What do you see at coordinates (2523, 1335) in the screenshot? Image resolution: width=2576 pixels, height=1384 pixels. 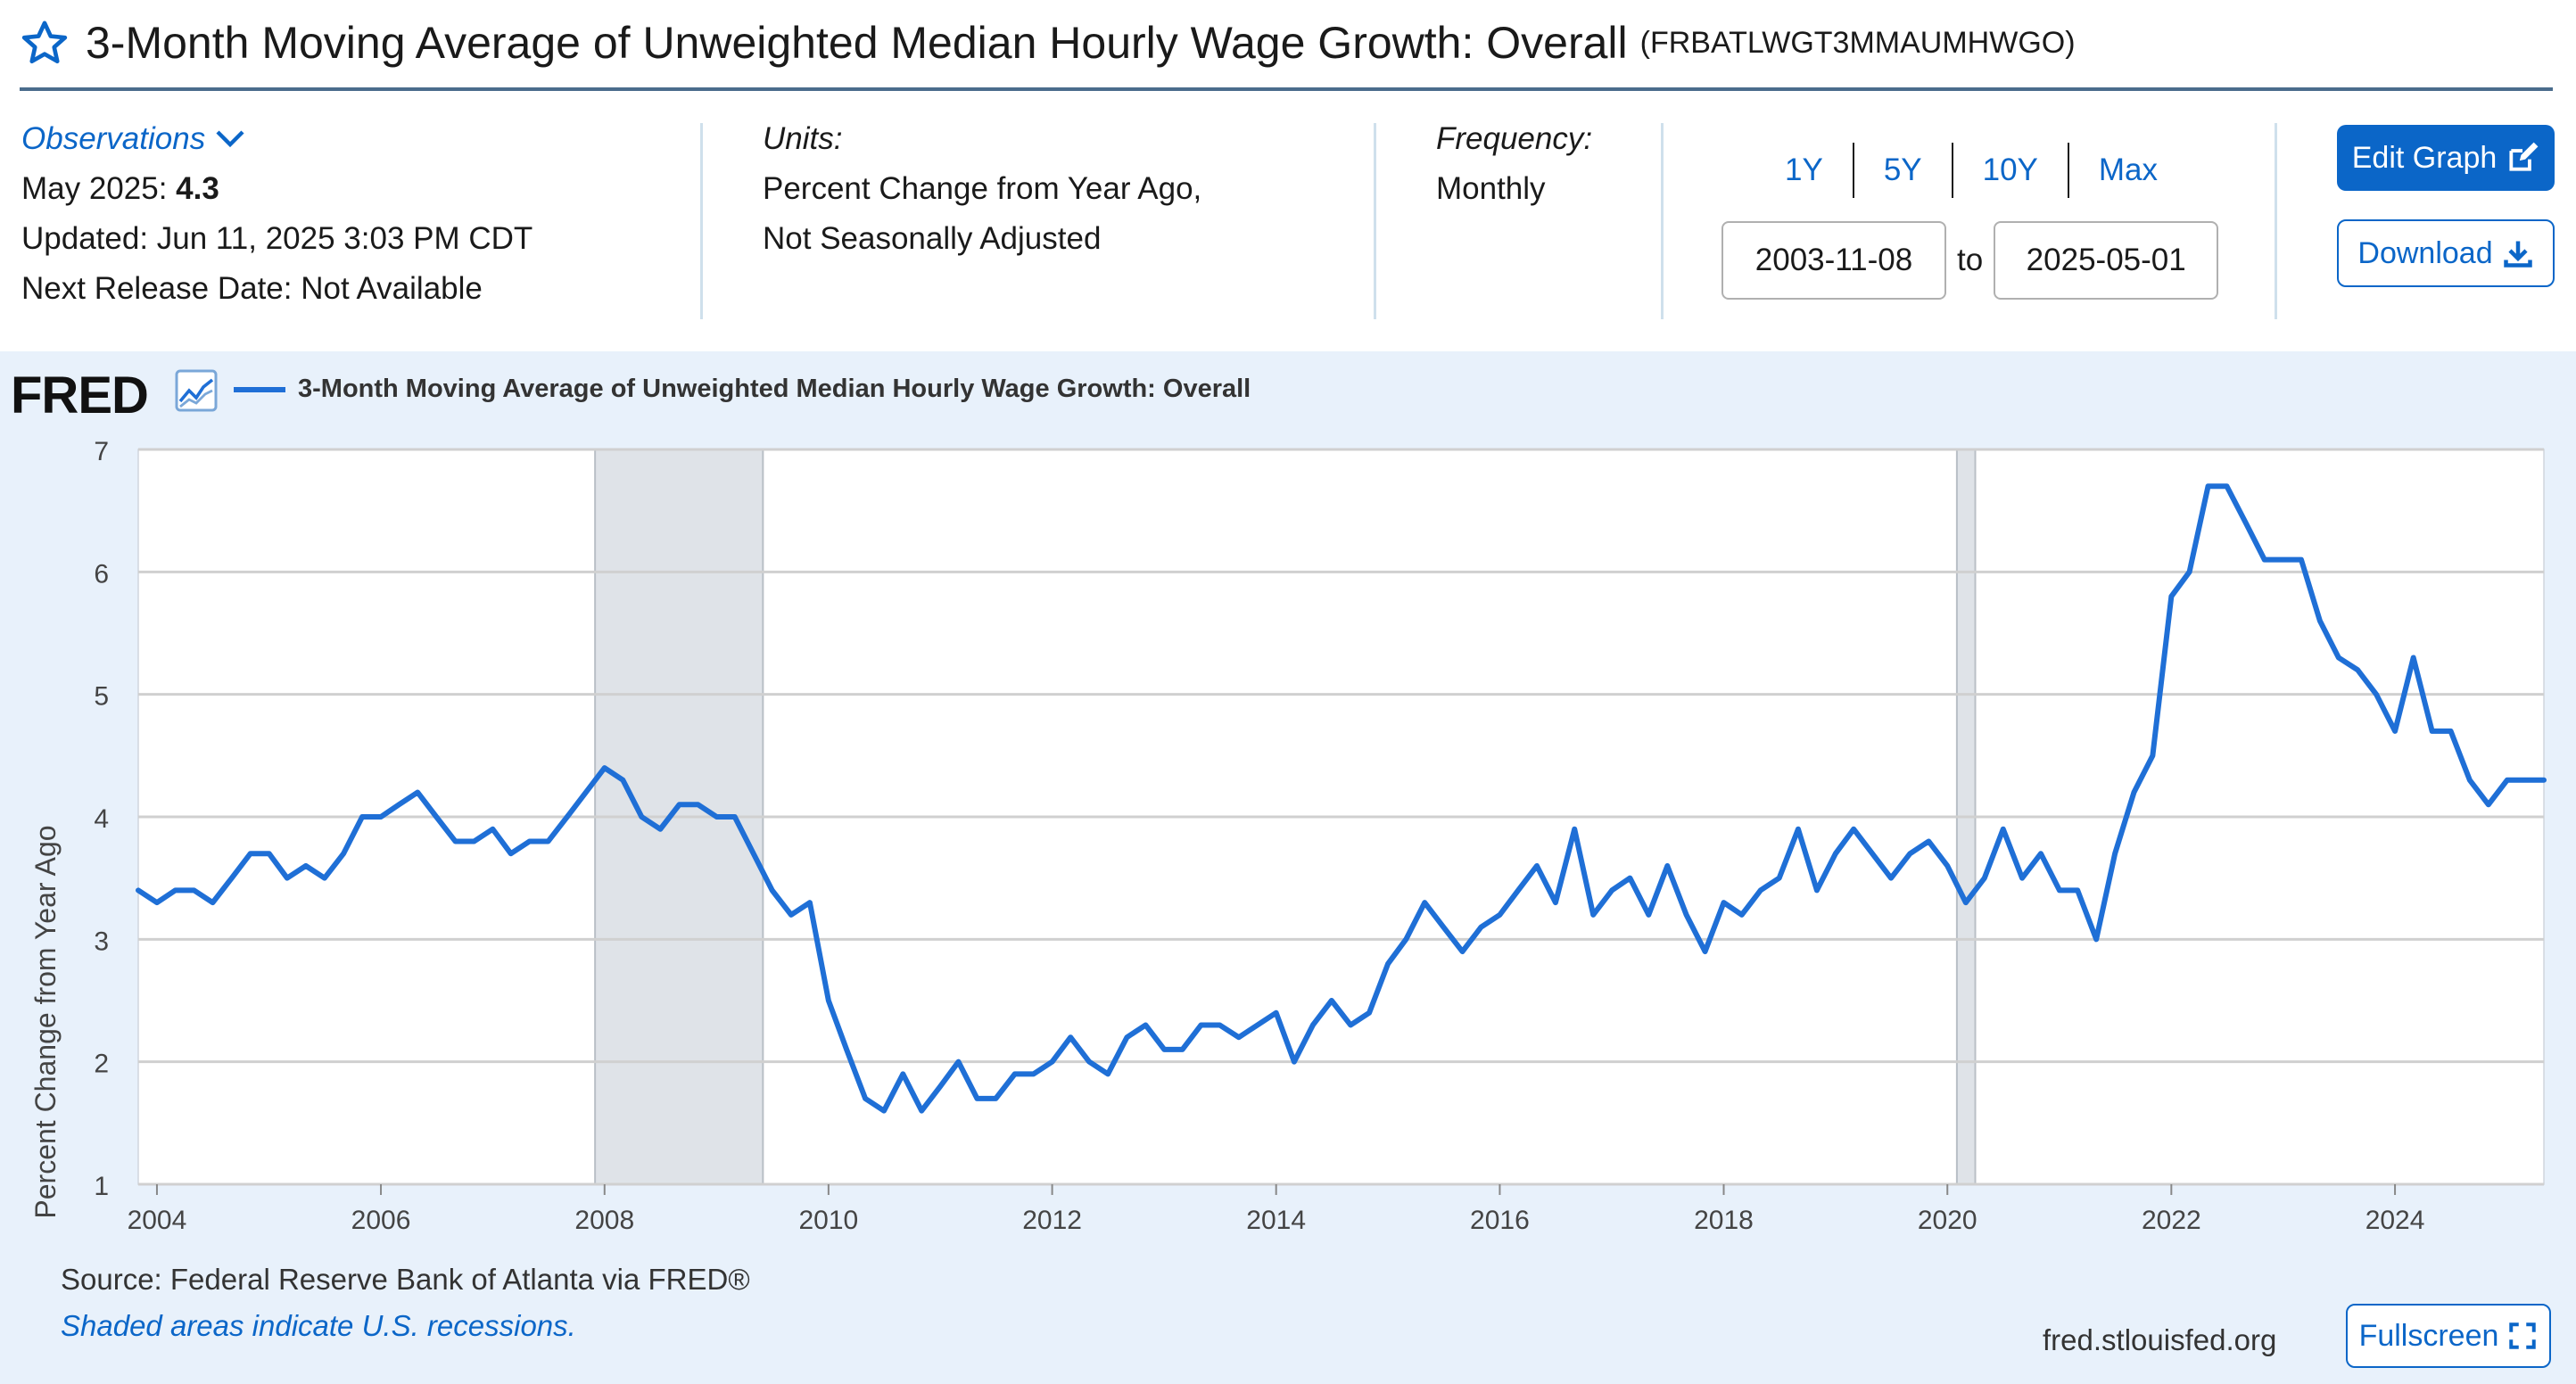 I see `fullscreen-icon` at bounding box center [2523, 1335].